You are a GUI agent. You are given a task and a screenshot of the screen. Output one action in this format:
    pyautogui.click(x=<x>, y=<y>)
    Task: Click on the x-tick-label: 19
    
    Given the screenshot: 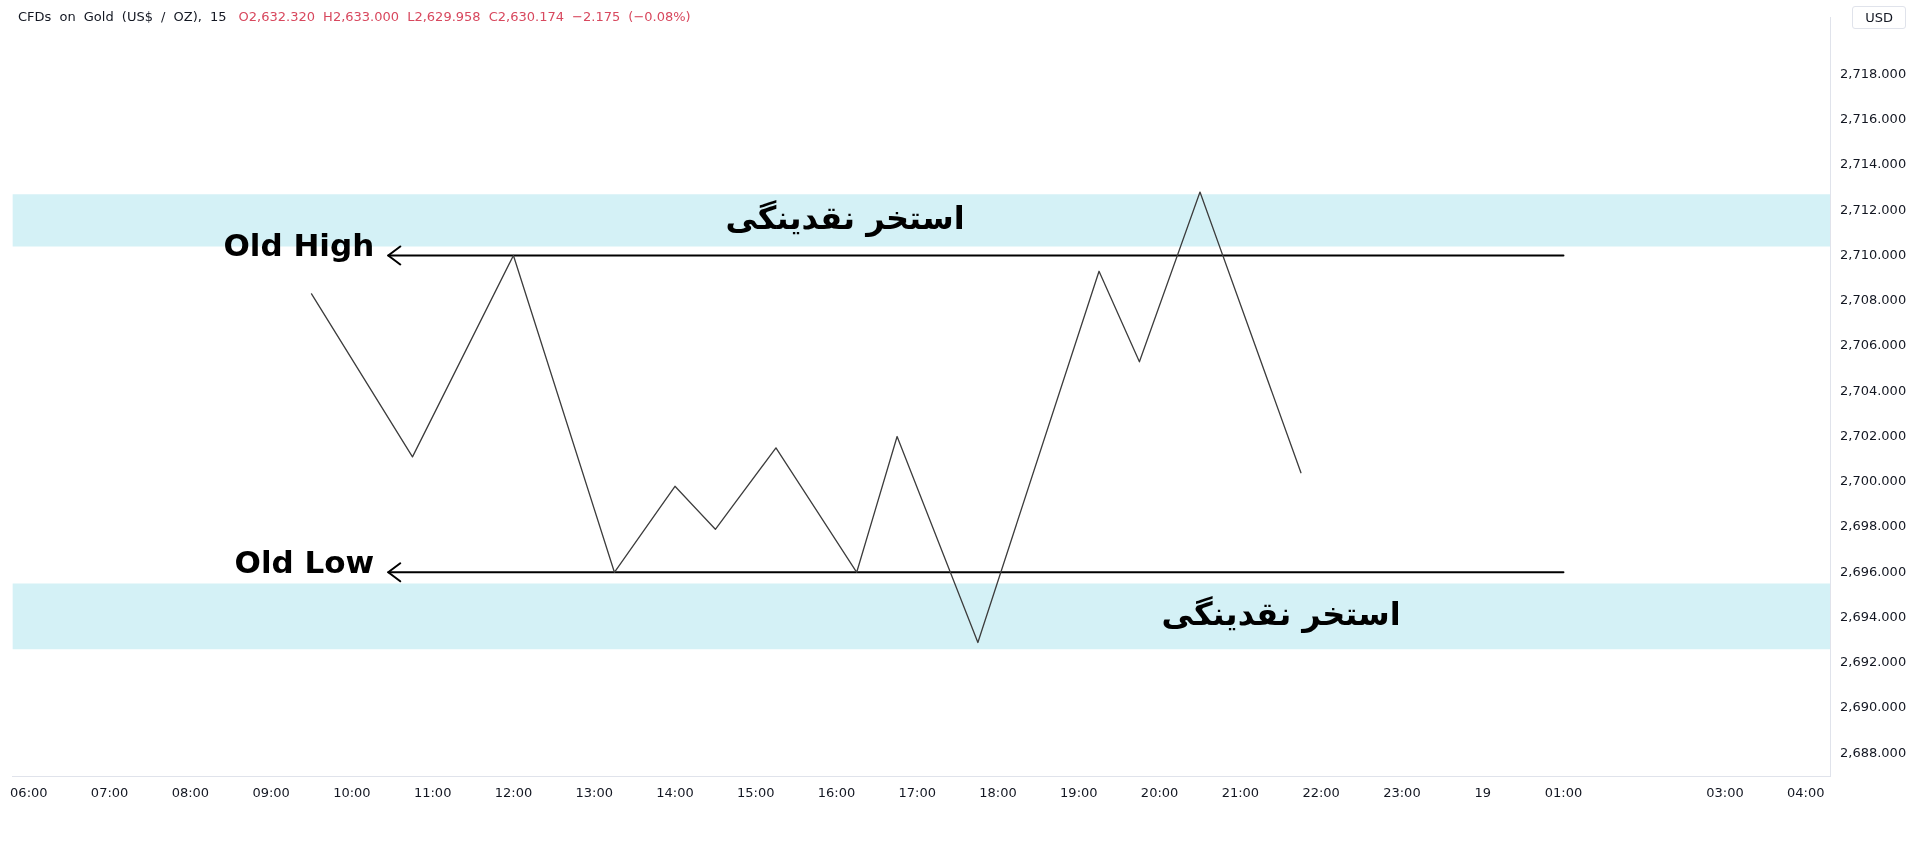 What is the action you would take?
    pyautogui.click(x=1482, y=793)
    